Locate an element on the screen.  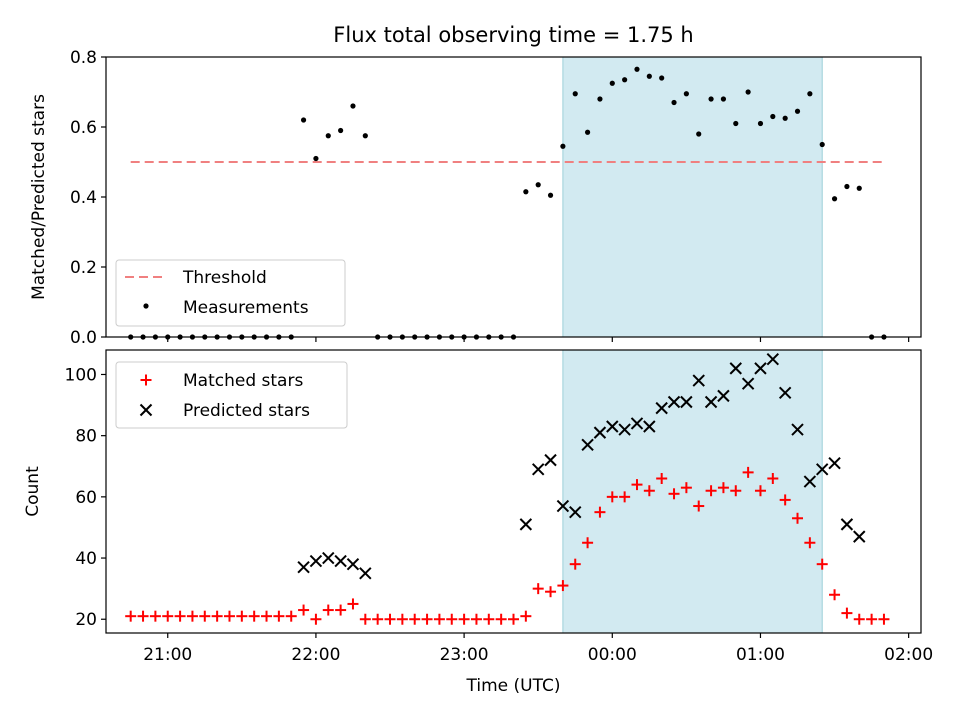
top-y-label: 0.0 is located at coordinates (83, 338).